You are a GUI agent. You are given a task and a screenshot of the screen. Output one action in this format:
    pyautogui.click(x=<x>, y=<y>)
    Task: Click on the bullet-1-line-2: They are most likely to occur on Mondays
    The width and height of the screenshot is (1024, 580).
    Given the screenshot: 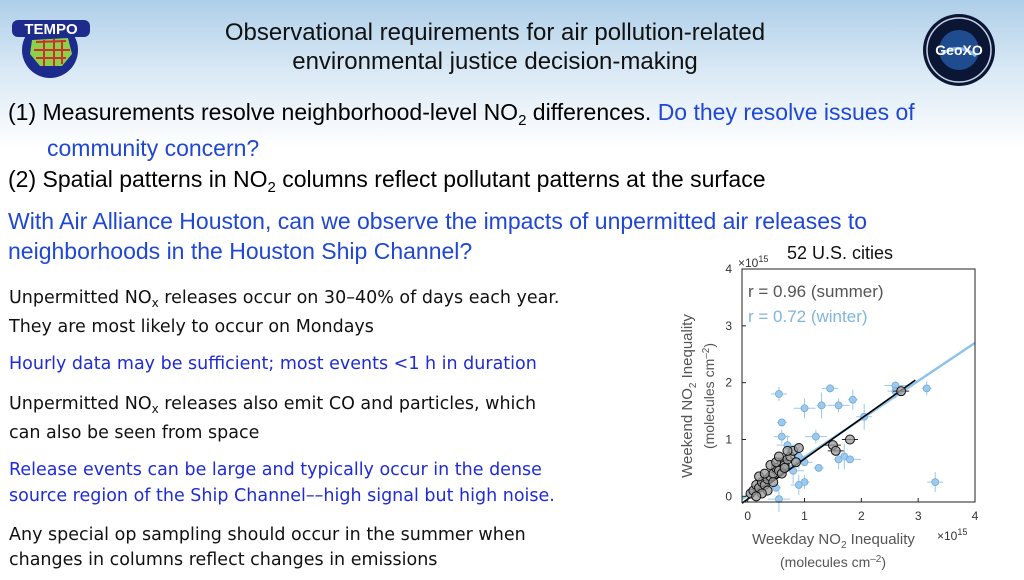 What is the action you would take?
    pyautogui.click(x=191, y=327)
    